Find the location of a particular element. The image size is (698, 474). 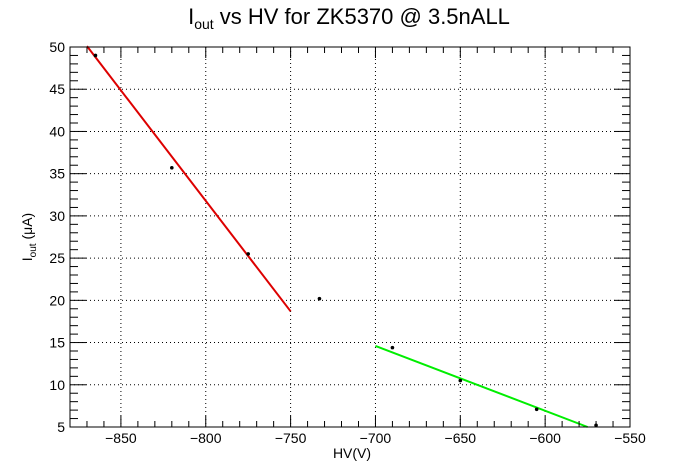

y-tick-label: 25 is located at coordinates (57, 258).